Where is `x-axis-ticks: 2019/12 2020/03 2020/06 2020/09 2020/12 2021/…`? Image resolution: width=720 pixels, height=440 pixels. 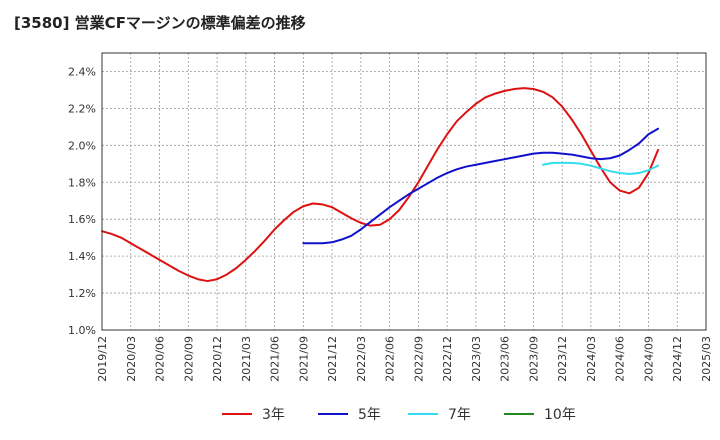
x-axis-ticks: 2019/12 2020/03 2020/06 2020/09 2020/12 2021/… is located at coordinates (404, 359).